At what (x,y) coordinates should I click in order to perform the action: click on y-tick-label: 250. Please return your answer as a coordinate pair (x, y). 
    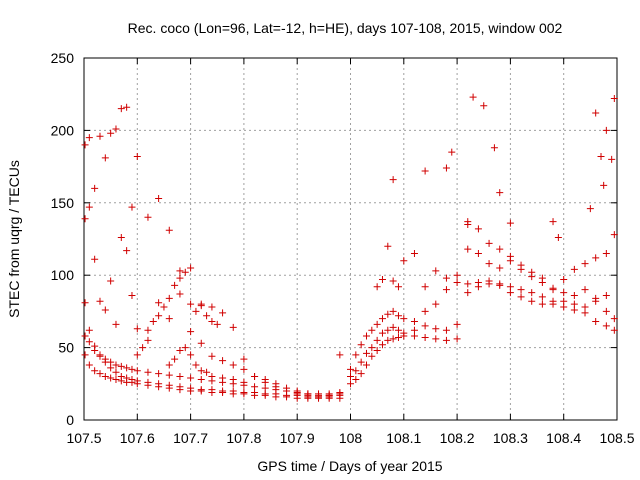
    Looking at the image, I should click on (63, 58).